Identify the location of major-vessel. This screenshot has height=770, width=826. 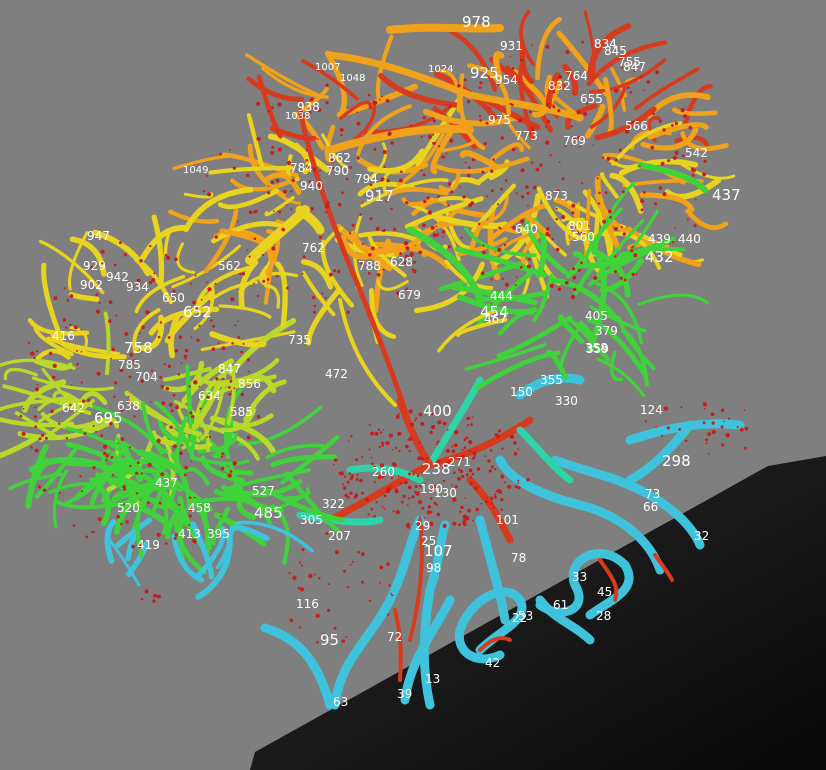
(445, 265).